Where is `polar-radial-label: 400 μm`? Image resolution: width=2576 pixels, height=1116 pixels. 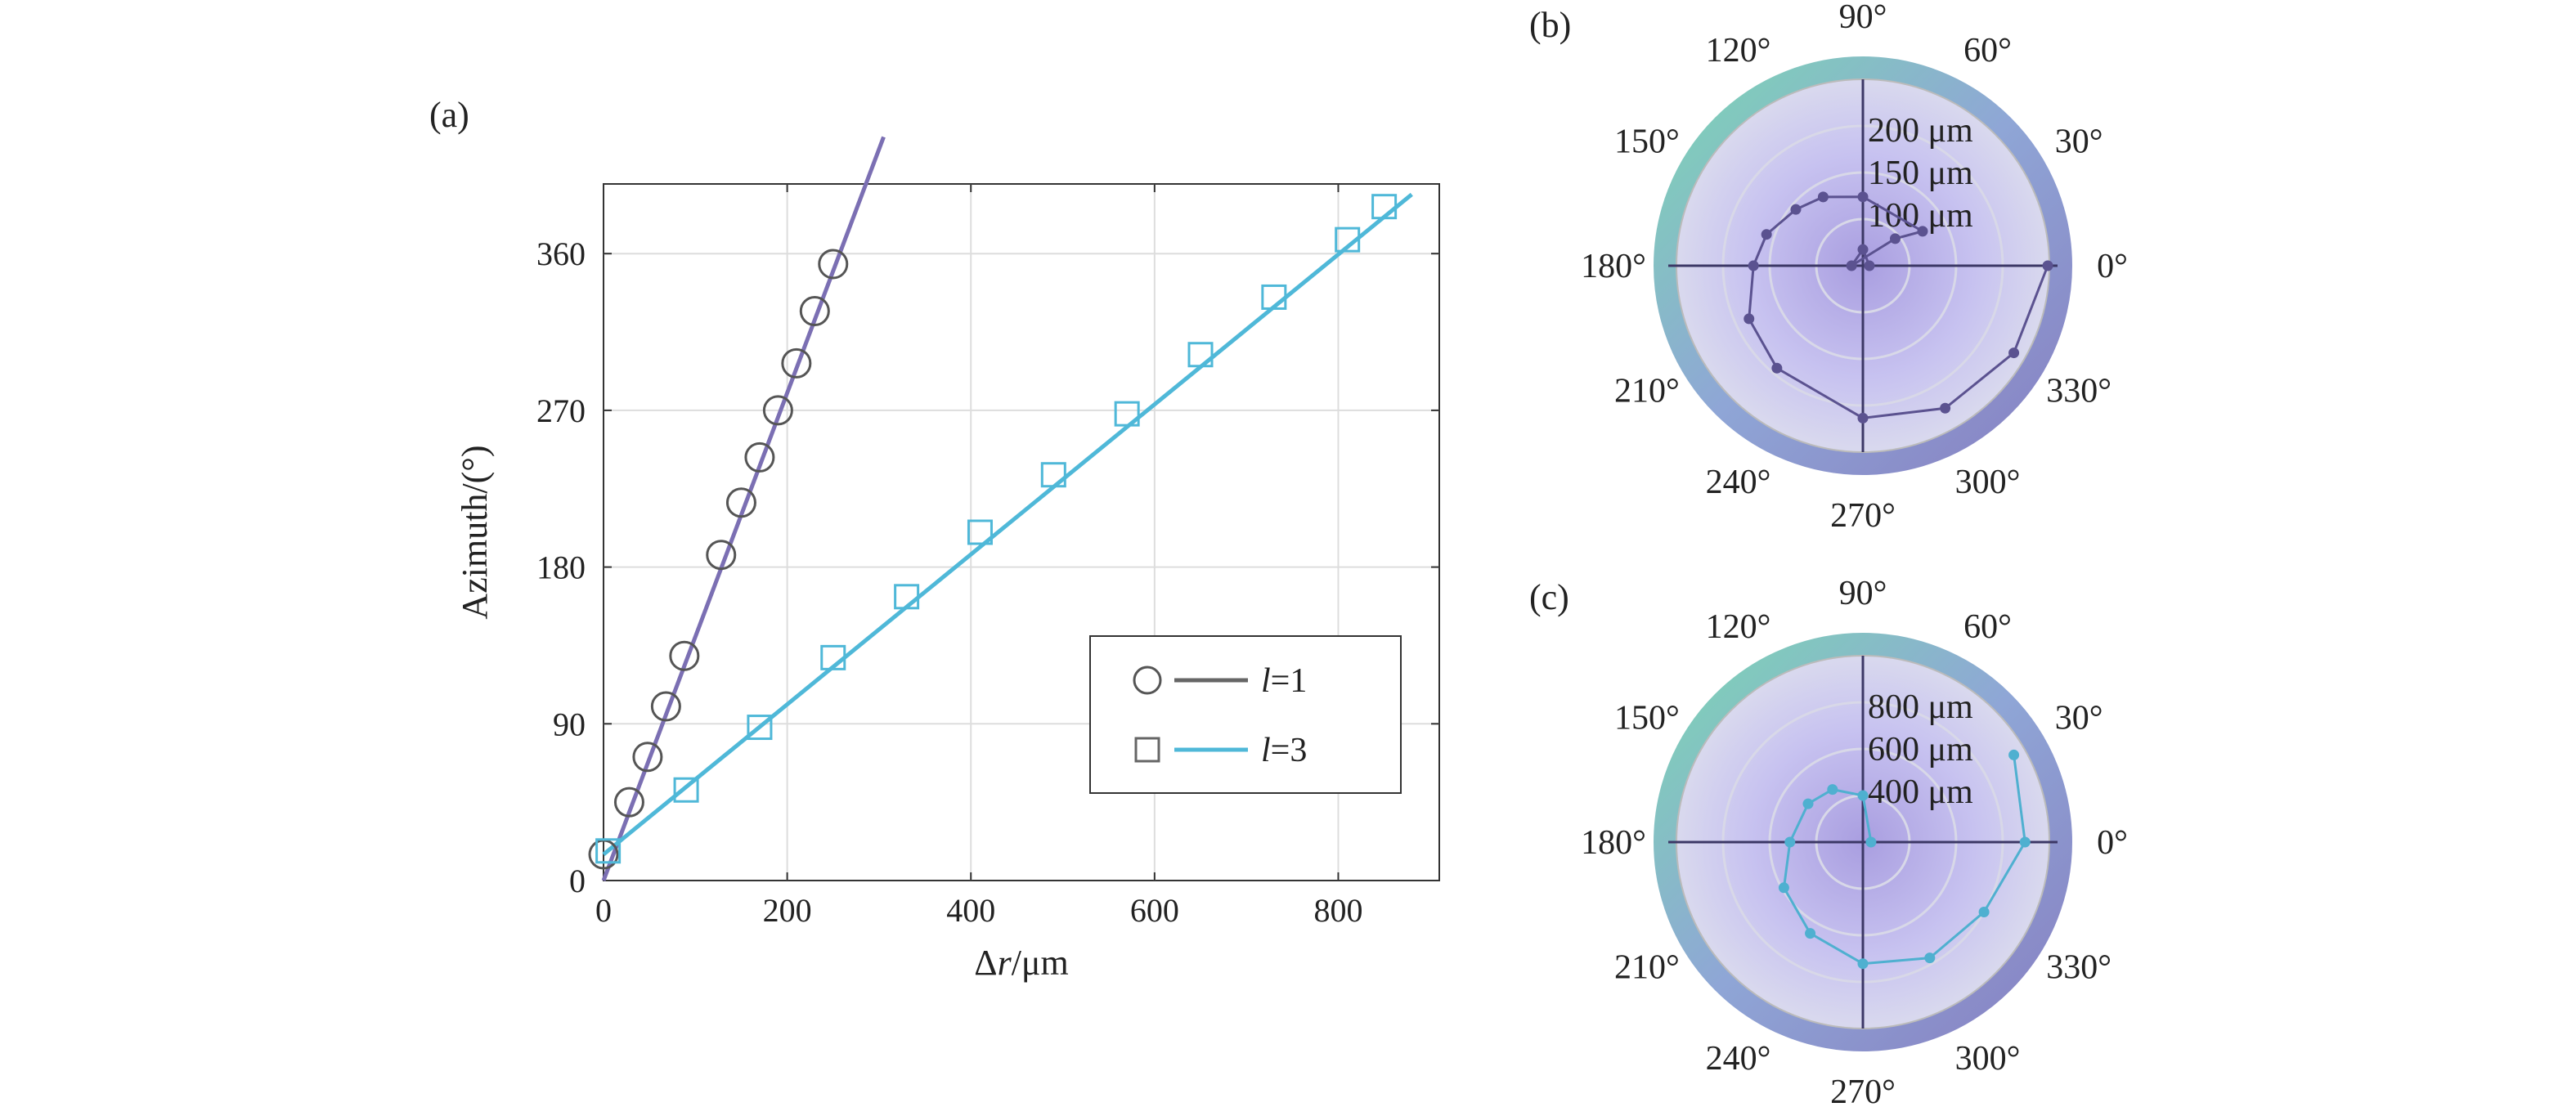 polar-radial-label: 400 μm is located at coordinates (1920, 792).